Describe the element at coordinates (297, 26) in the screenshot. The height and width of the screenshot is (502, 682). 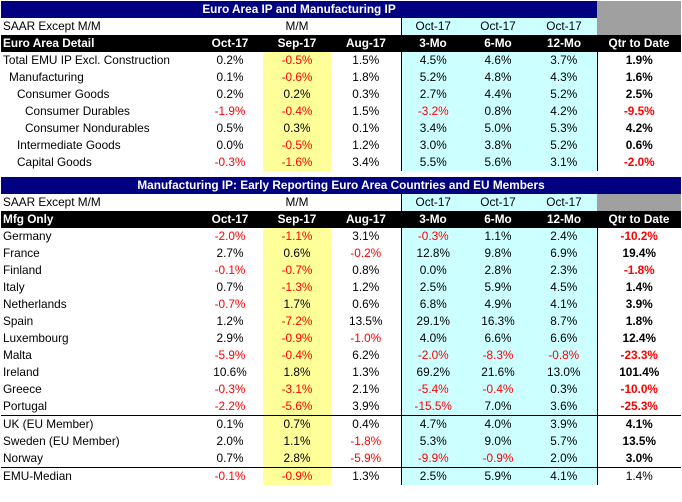
I see `mm-label: M/M` at that location.